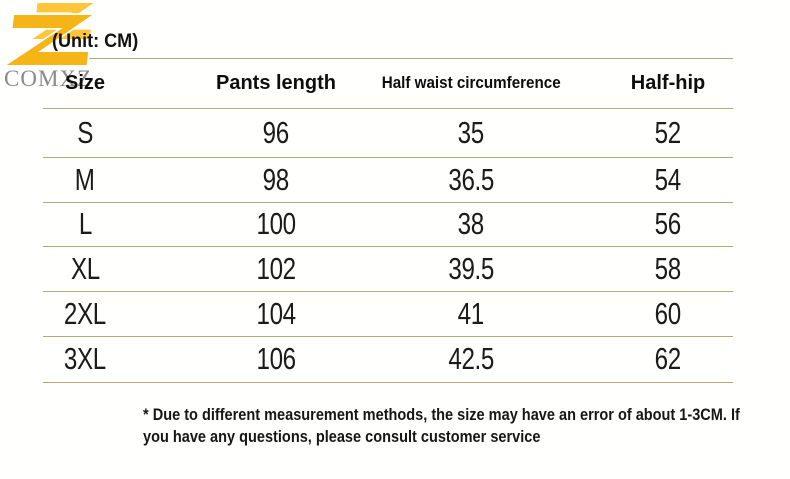 The height and width of the screenshot is (479, 790). I want to click on measurement-value: 62, so click(668, 358).